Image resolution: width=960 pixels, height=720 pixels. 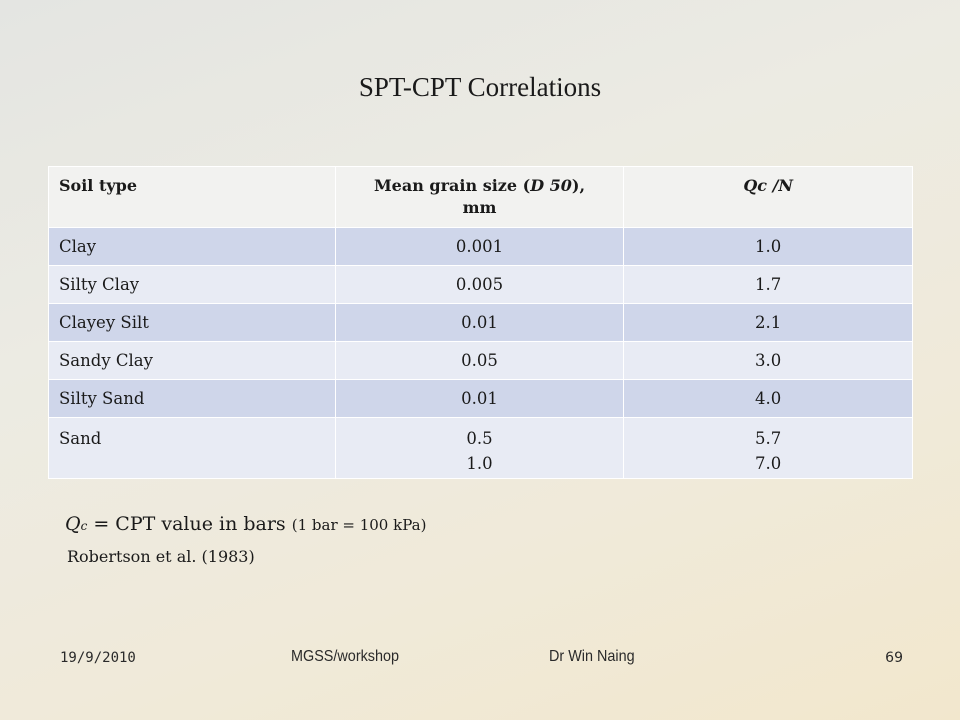 I want to click on reference-citation: Robertson et al. (1983), so click(x=161, y=556).